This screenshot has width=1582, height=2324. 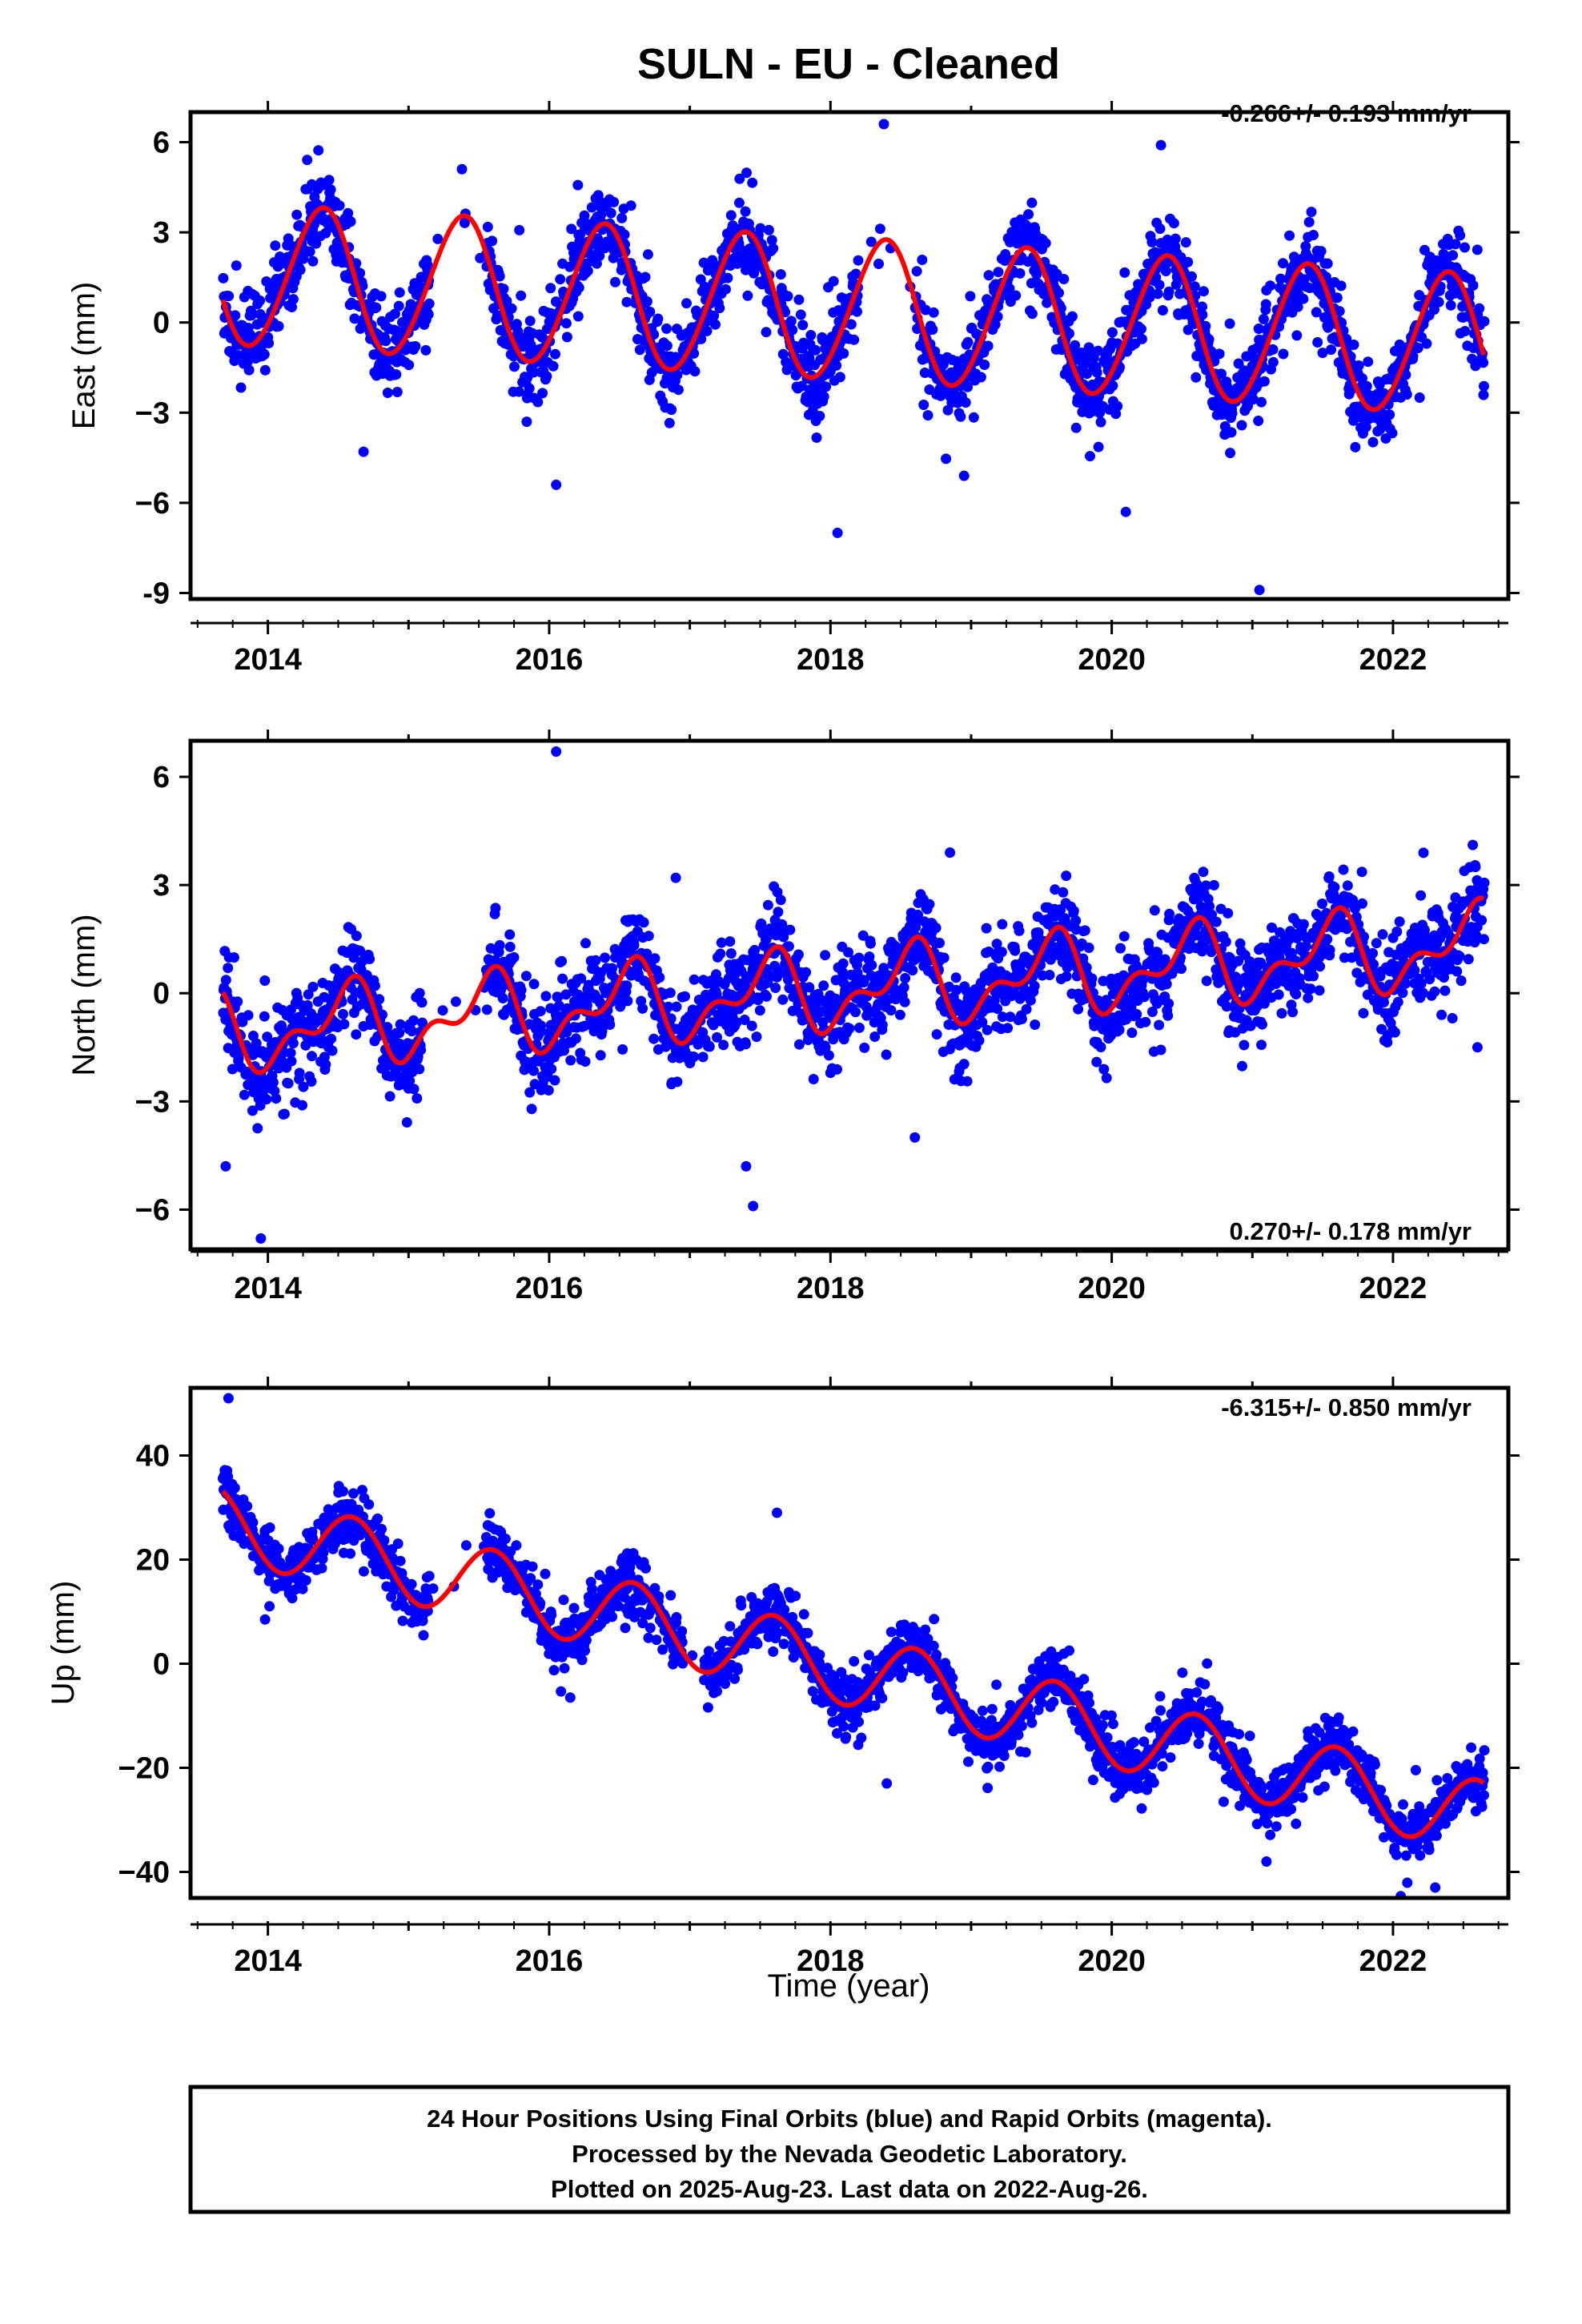 What do you see at coordinates (831, 1288) in the screenshot?
I see `x-tick-label: 2018` at bounding box center [831, 1288].